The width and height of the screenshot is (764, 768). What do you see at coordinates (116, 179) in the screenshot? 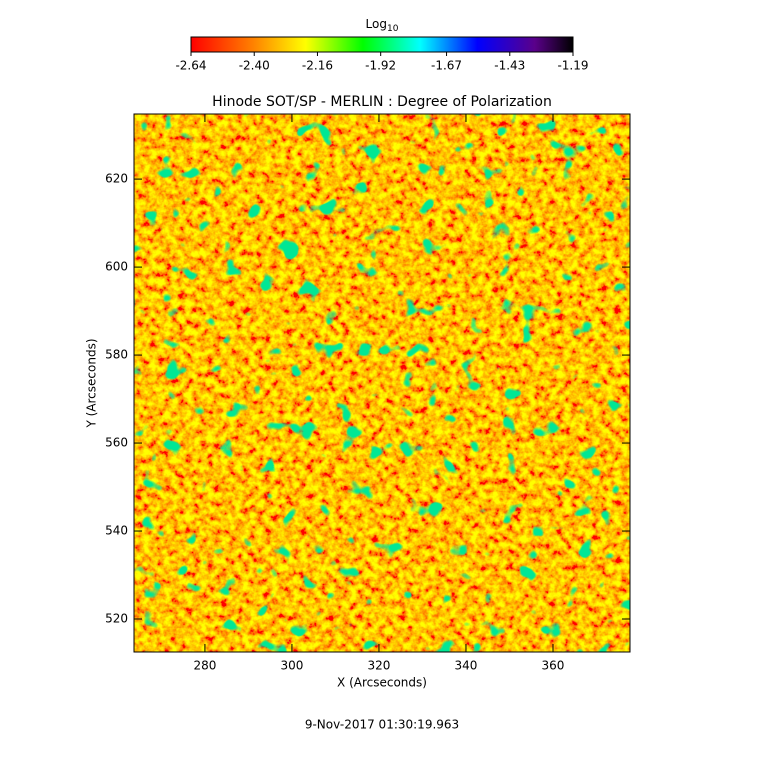
I see `y-tick-label: 620` at bounding box center [116, 179].